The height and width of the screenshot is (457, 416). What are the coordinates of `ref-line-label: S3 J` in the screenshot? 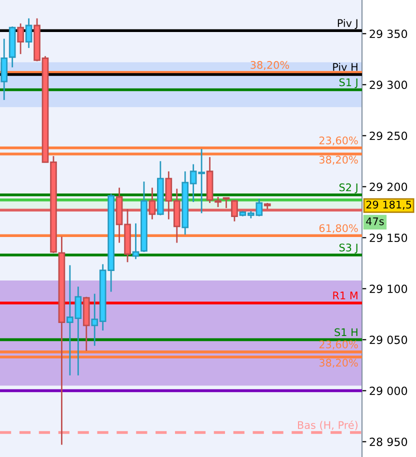 It's located at (348, 249).